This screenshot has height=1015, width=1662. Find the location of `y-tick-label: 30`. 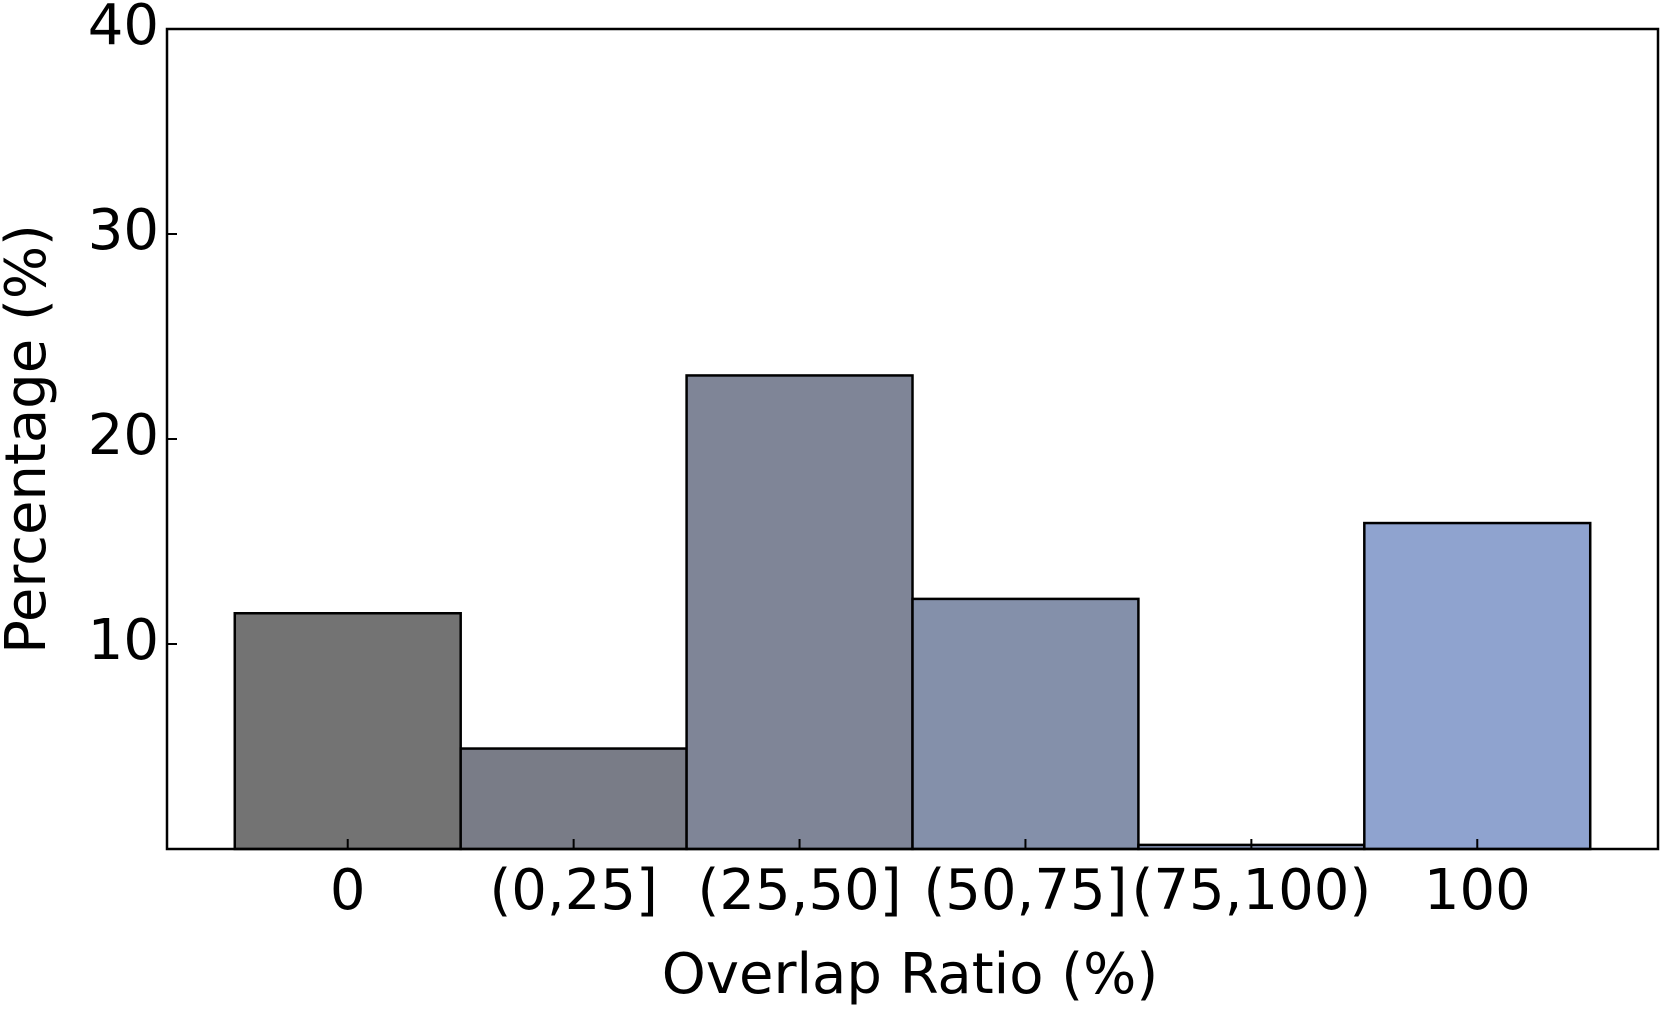

y-tick-label: 30 is located at coordinates (123, 230).